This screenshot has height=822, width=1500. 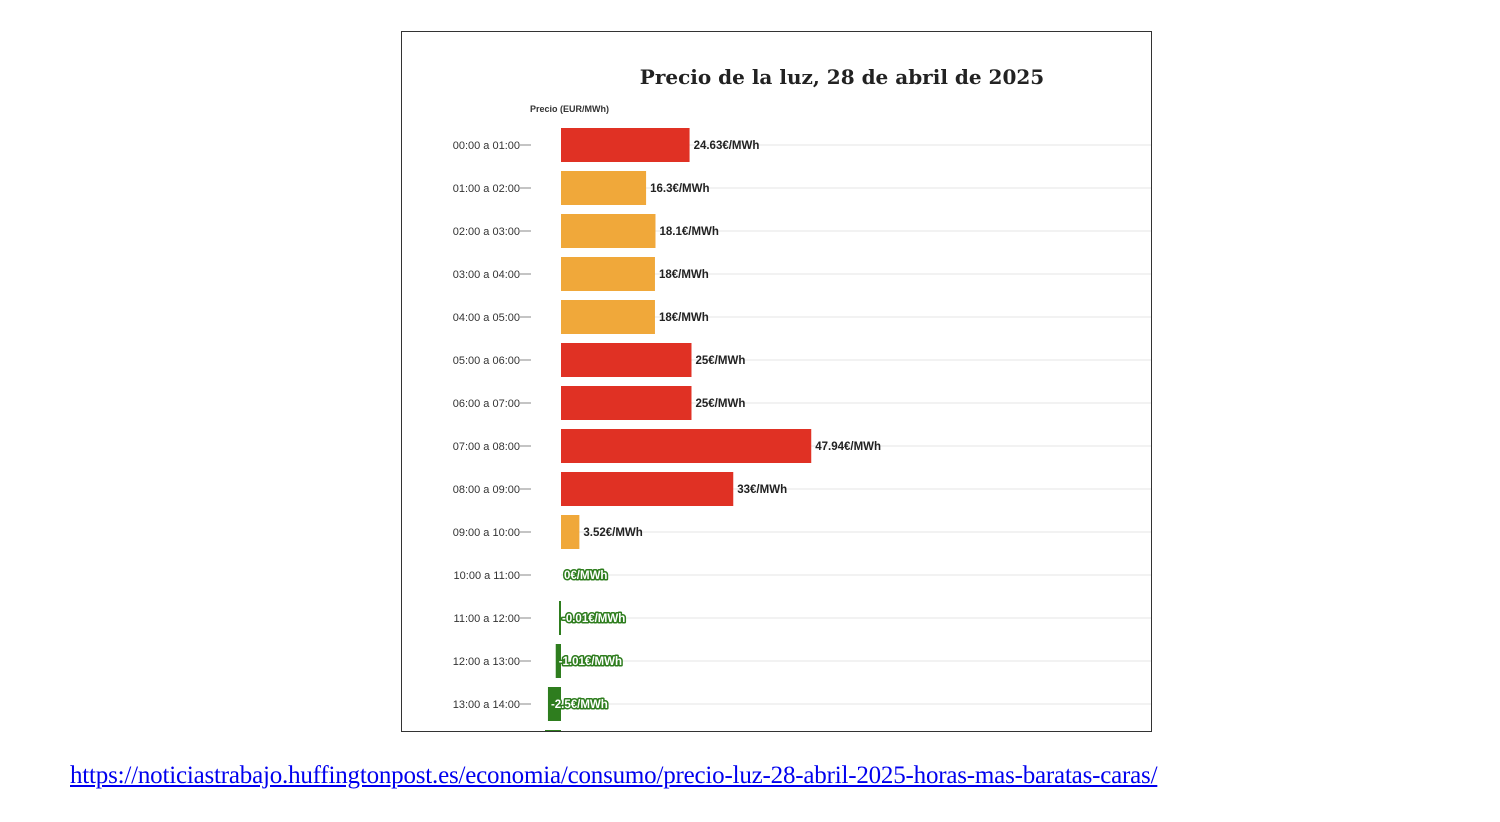 What do you see at coordinates (688, 232) in the screenshot?
I see `data-label: 18.1€/MWh` at bounding box center [688, 232].